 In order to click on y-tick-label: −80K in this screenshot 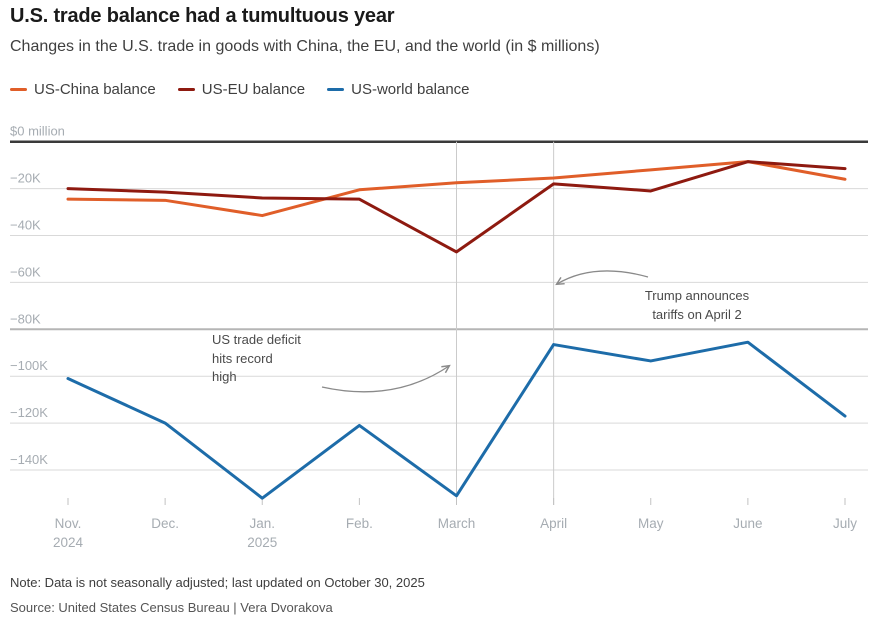, I will do `click(25, 318)`.